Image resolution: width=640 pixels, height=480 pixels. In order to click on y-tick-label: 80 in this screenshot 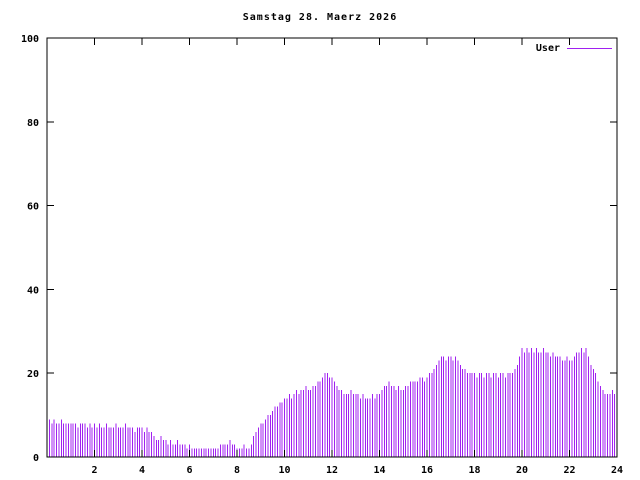, I will do `click(33, 123)`.